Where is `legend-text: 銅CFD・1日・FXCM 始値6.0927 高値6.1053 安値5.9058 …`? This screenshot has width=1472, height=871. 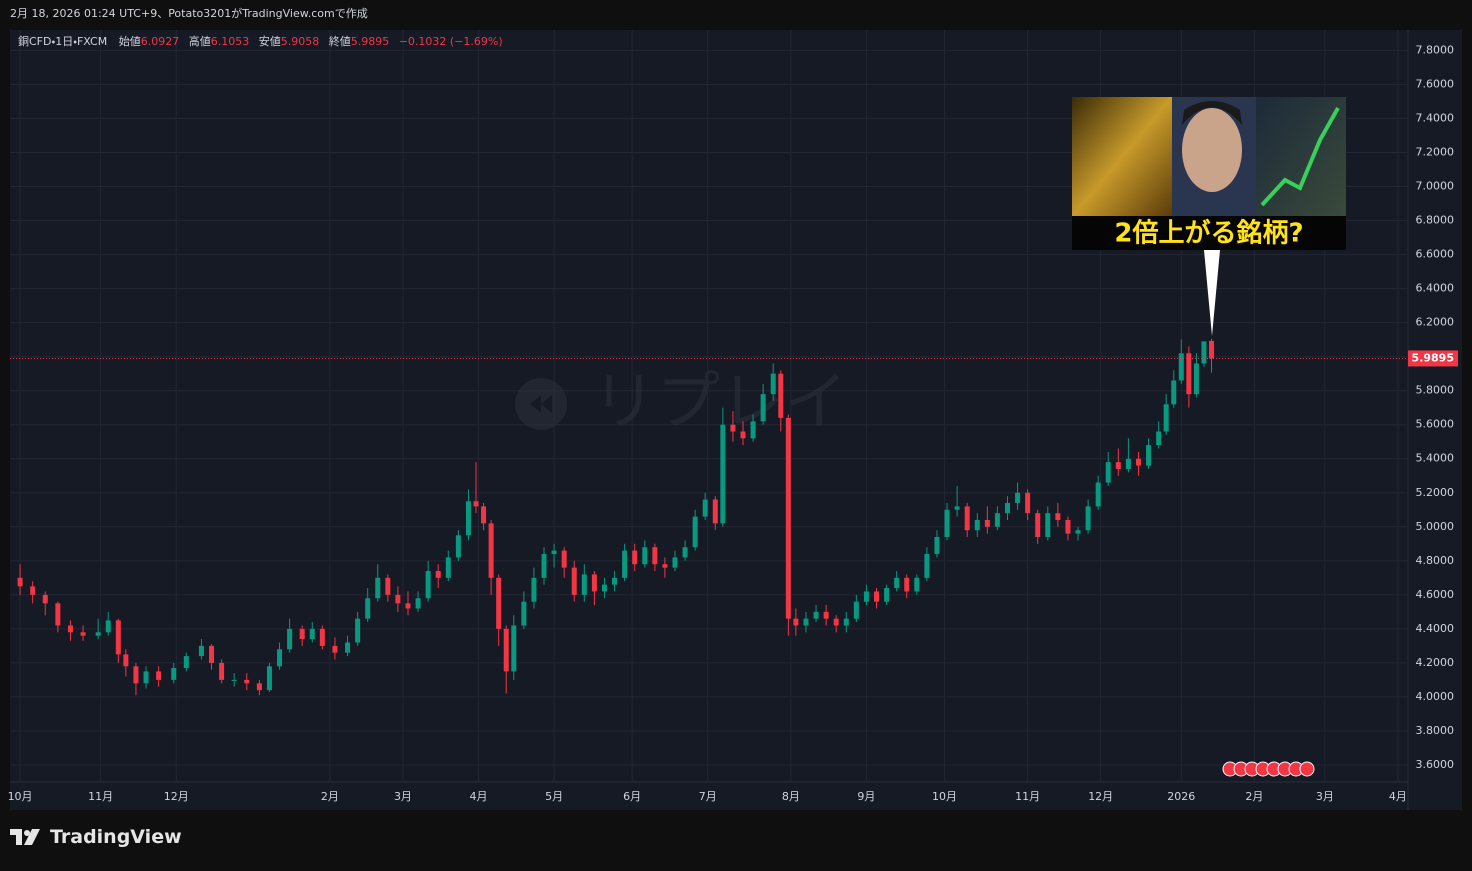 legend-text: 銅CFD・1日・FXCM 始値6.0927 高値6.1053 安値5.9058 … is located at coordinates (260, 41).